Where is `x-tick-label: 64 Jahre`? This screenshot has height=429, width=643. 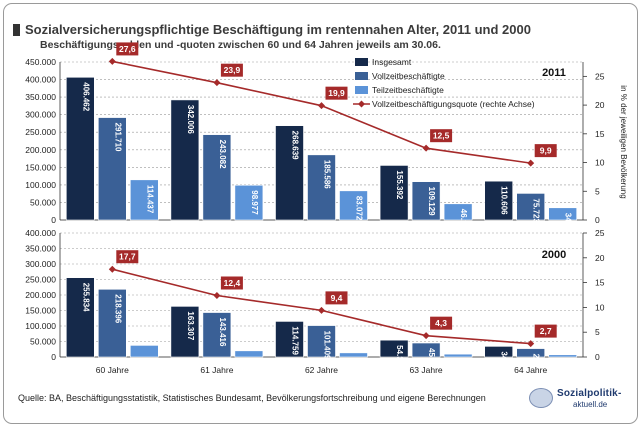 x-tick-label: 64 Jahre is located at coordinates (530, 370).